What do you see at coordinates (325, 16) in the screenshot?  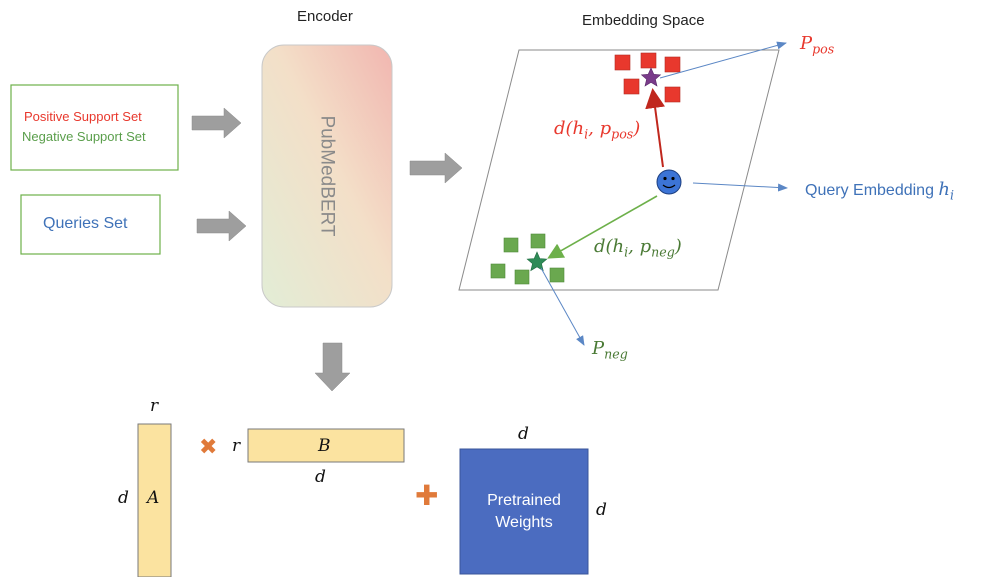 I see `encoder-title: Encoder` at bounding box center [325, 16].